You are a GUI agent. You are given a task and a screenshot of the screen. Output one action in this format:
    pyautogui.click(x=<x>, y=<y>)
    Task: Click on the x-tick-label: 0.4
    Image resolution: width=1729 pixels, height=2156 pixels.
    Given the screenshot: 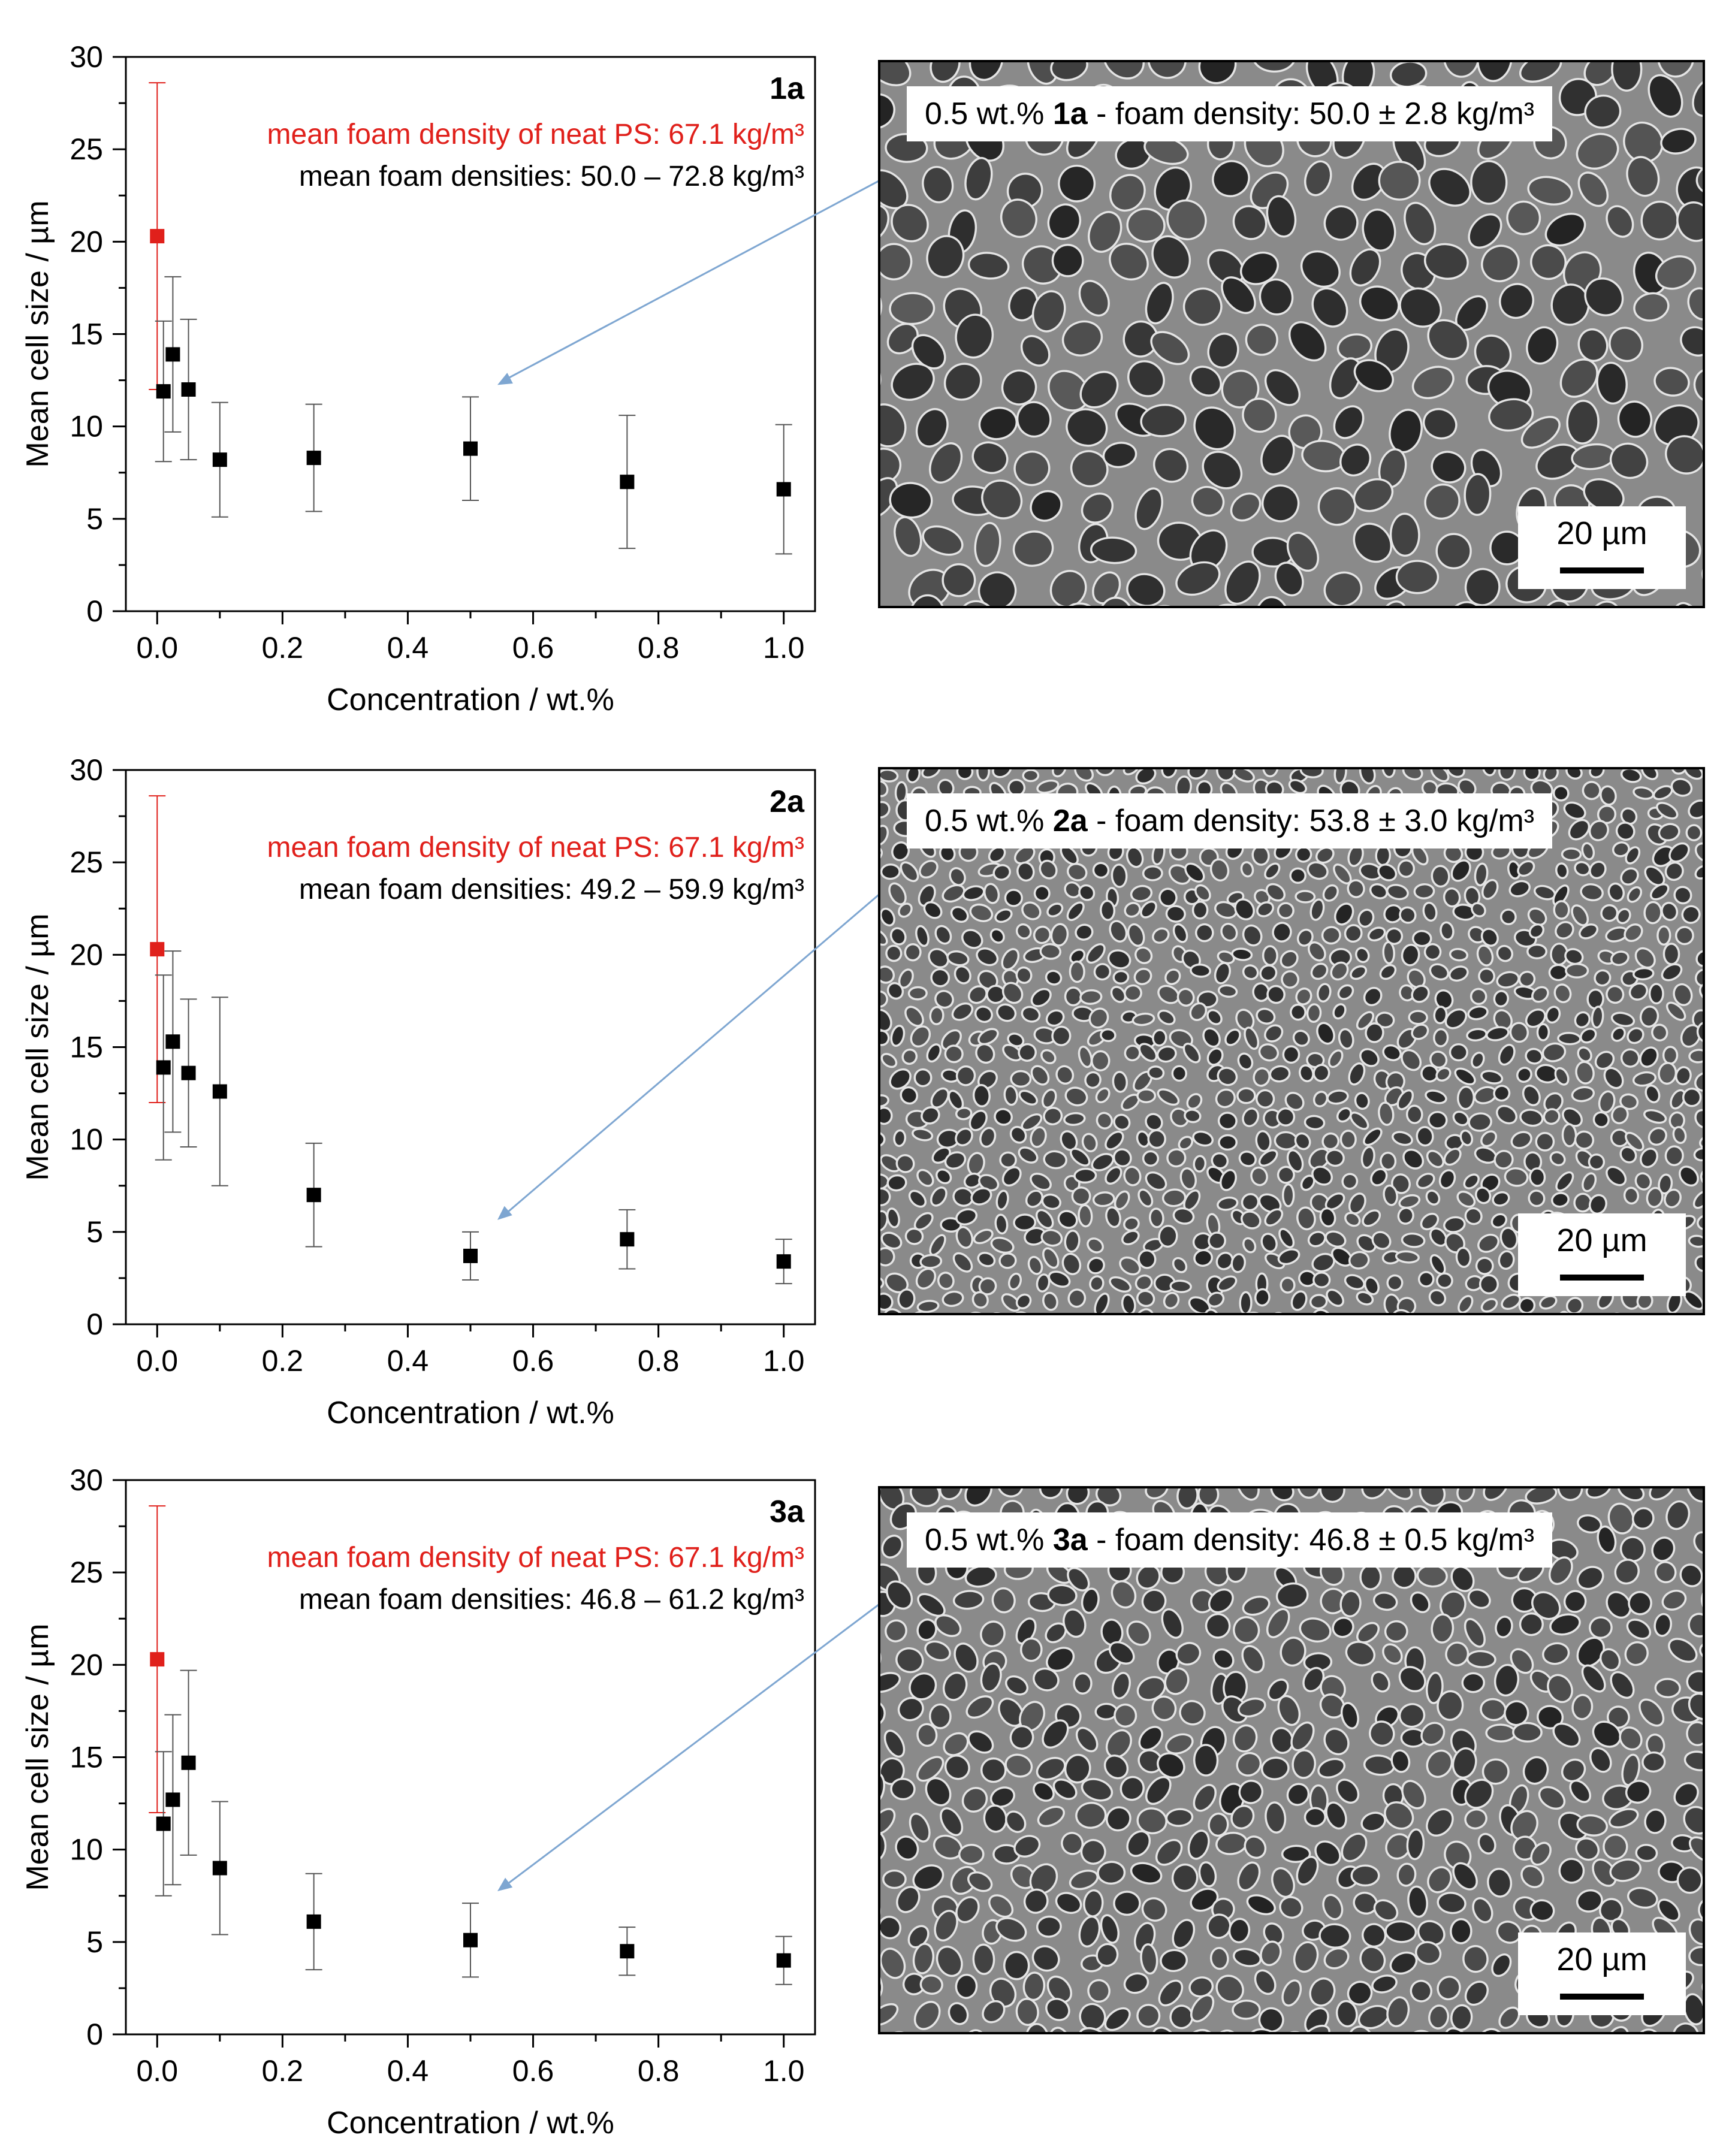 What is the action you would take?
    pyautogui.click(x=408, y=1361)
    